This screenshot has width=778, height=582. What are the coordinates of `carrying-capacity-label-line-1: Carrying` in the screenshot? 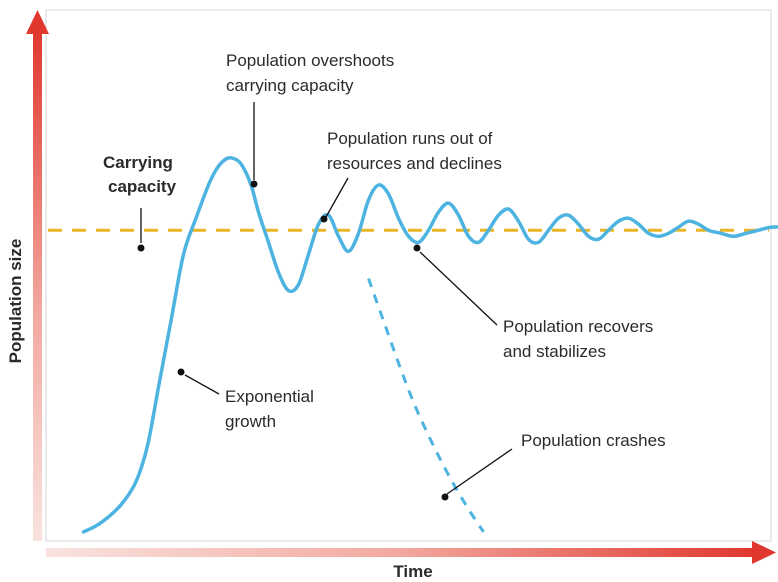 It's located at (138, 162).